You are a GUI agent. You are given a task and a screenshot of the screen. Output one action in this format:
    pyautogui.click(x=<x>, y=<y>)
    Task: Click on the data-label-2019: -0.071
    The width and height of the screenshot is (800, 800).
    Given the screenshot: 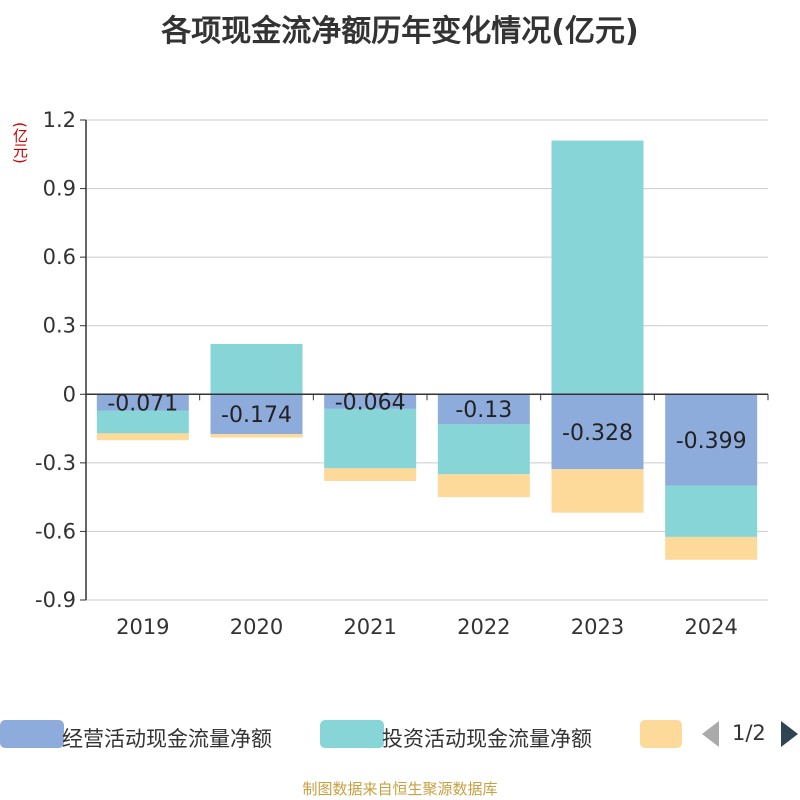 What is the action you would take?
    pyautogui.click(x=142, y=403)
    